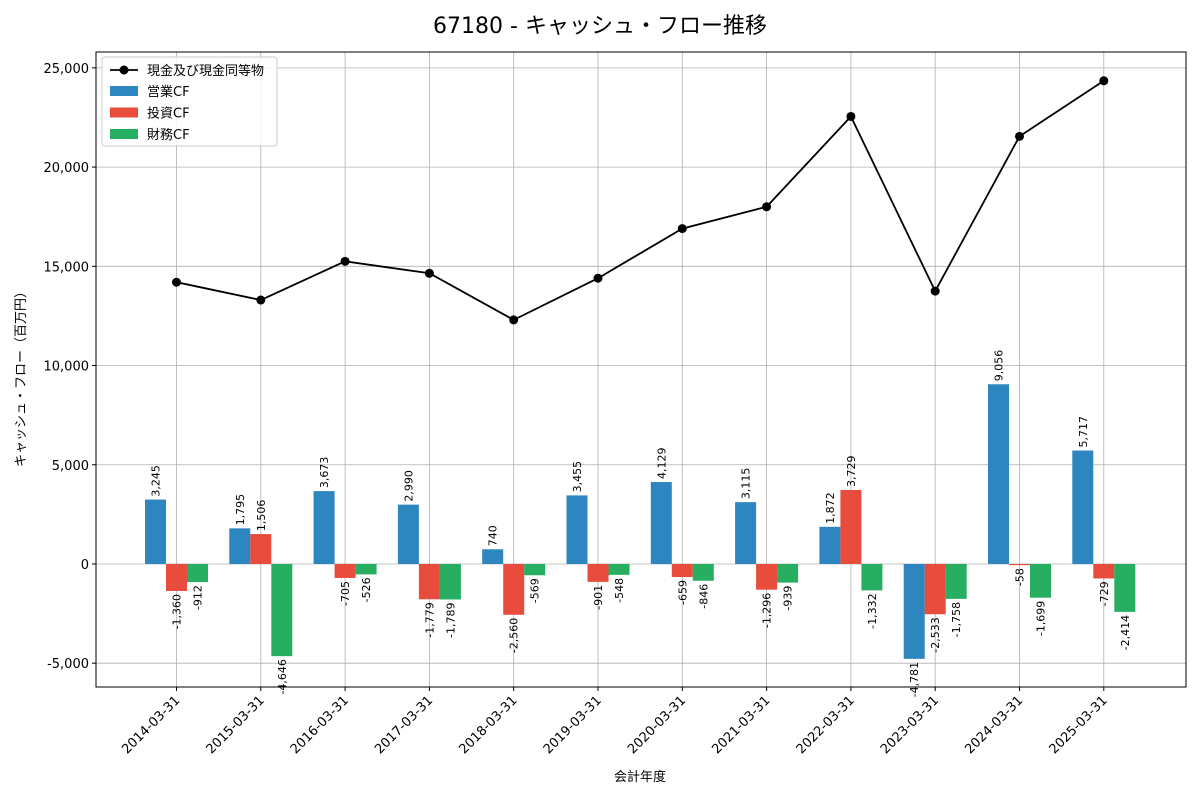  Describe the element at coordinates (282, 676) in the screenshot. I see `data-label: -4,646` at that location.